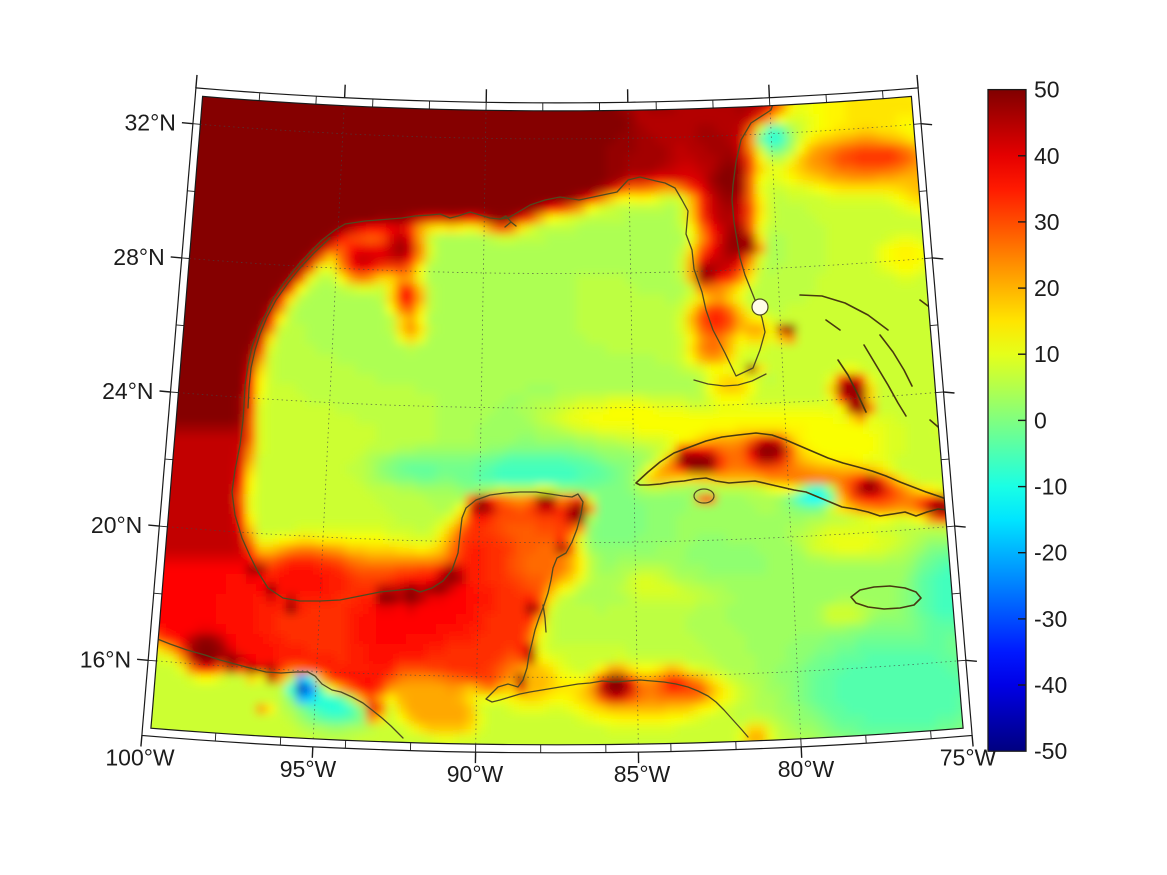  Describe the element at coordinates (1050, 685) in the screenshot. I see `svg-text: -40` at that location.